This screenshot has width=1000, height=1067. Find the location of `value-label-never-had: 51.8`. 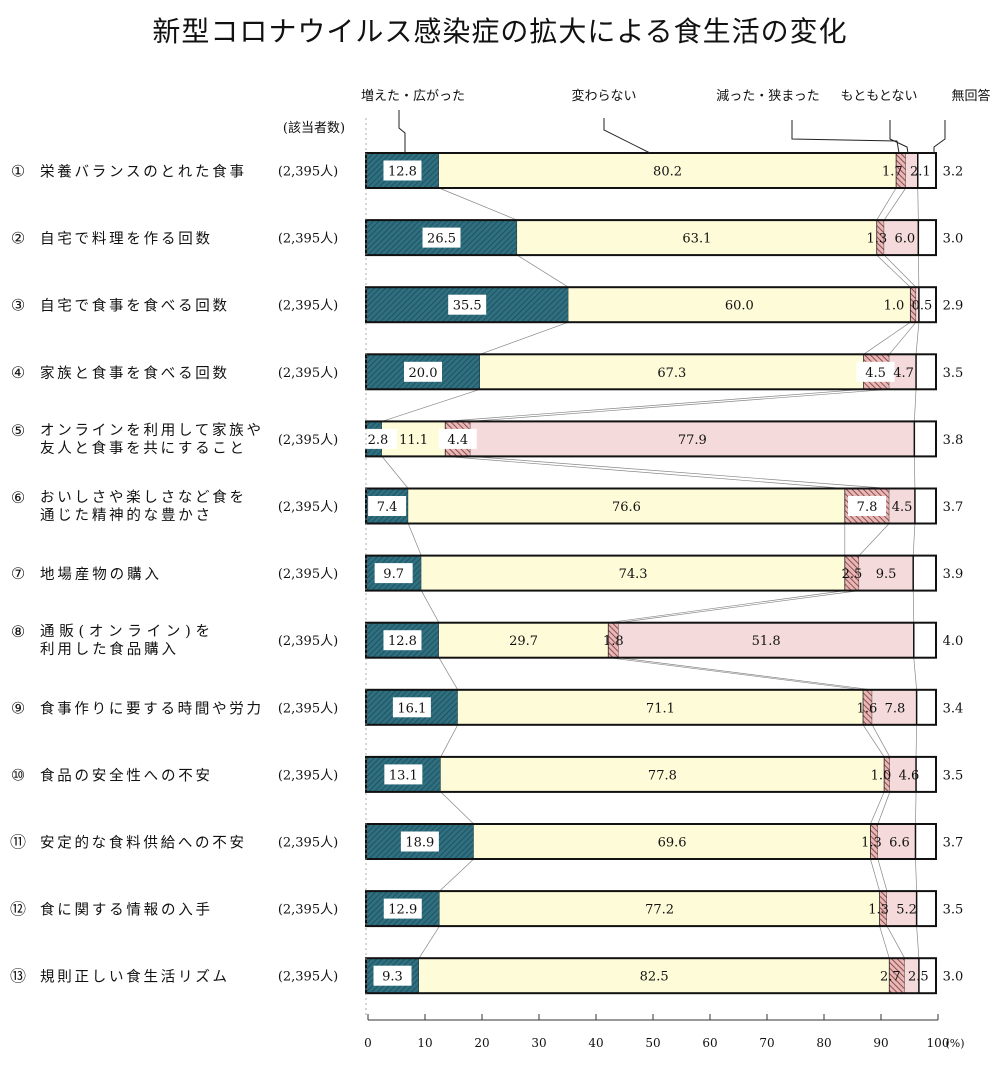

value-label-never-had: 51.8 is located at coordinates (766, 641).